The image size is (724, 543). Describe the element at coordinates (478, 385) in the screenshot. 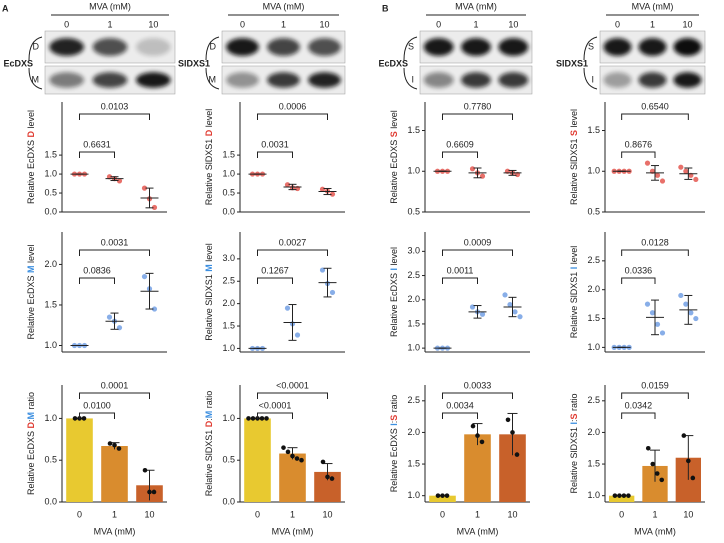

I see `p-value: 0.0033` at that location.